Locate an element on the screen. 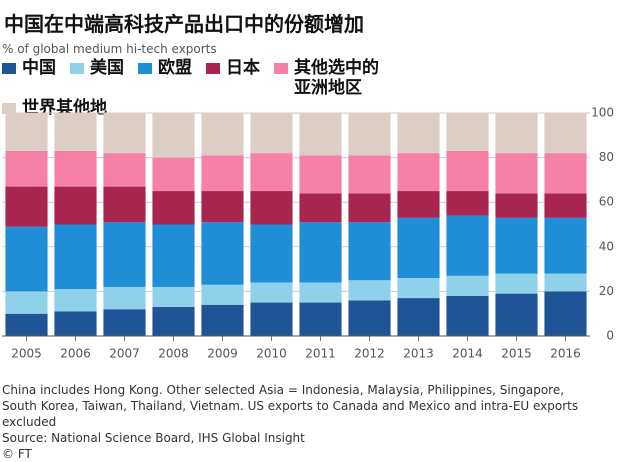  legend-item: 中国 is located at coordinates (29, 68).